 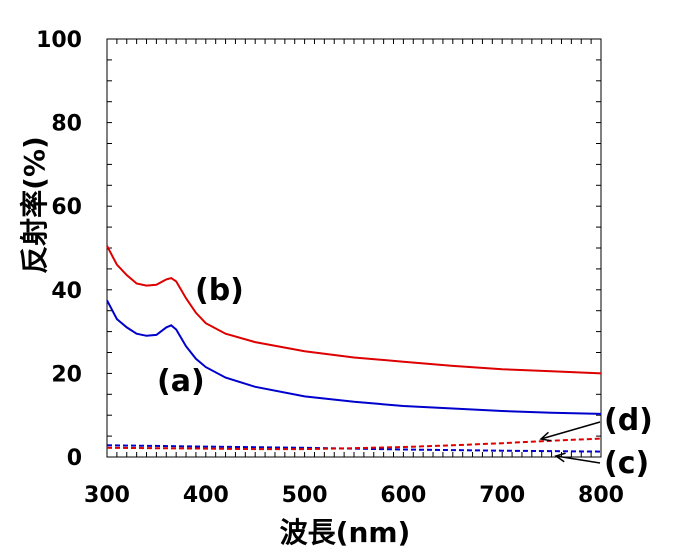 I want to click on x-tick-label: 700, so click(x=502, y=495).